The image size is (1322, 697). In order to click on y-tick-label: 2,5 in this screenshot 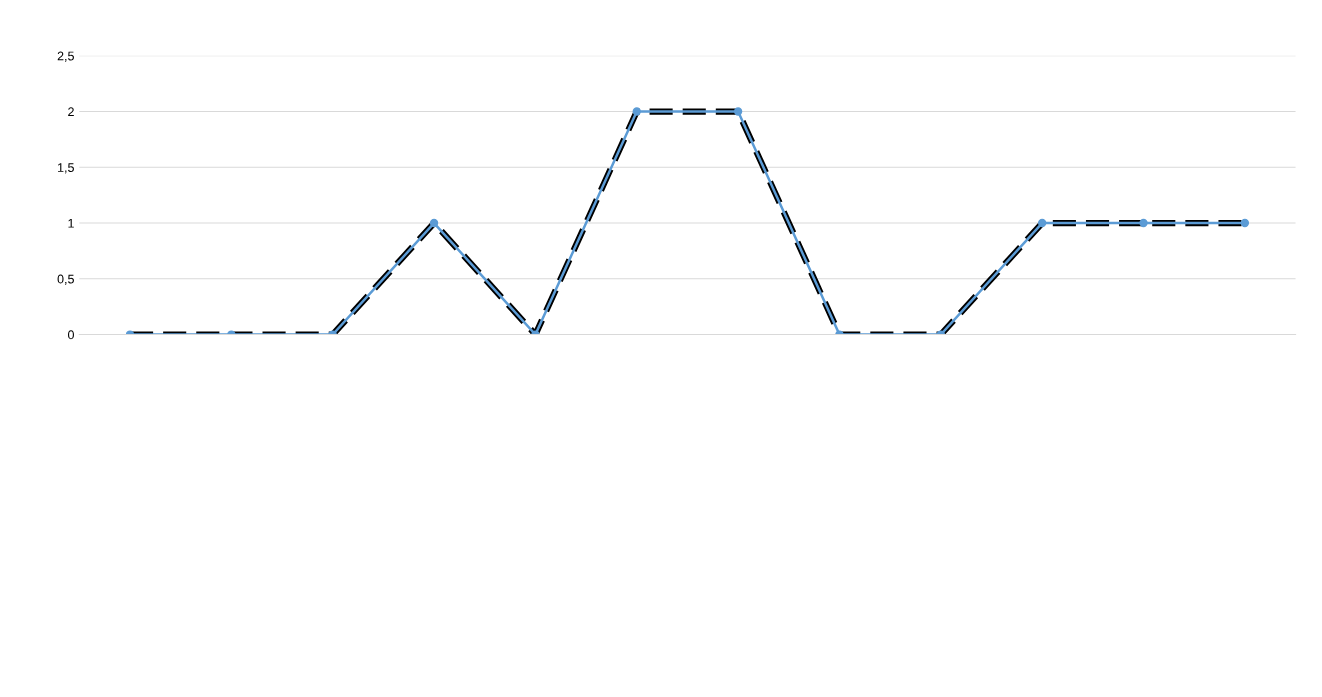, I will do `click(65, 56)`.